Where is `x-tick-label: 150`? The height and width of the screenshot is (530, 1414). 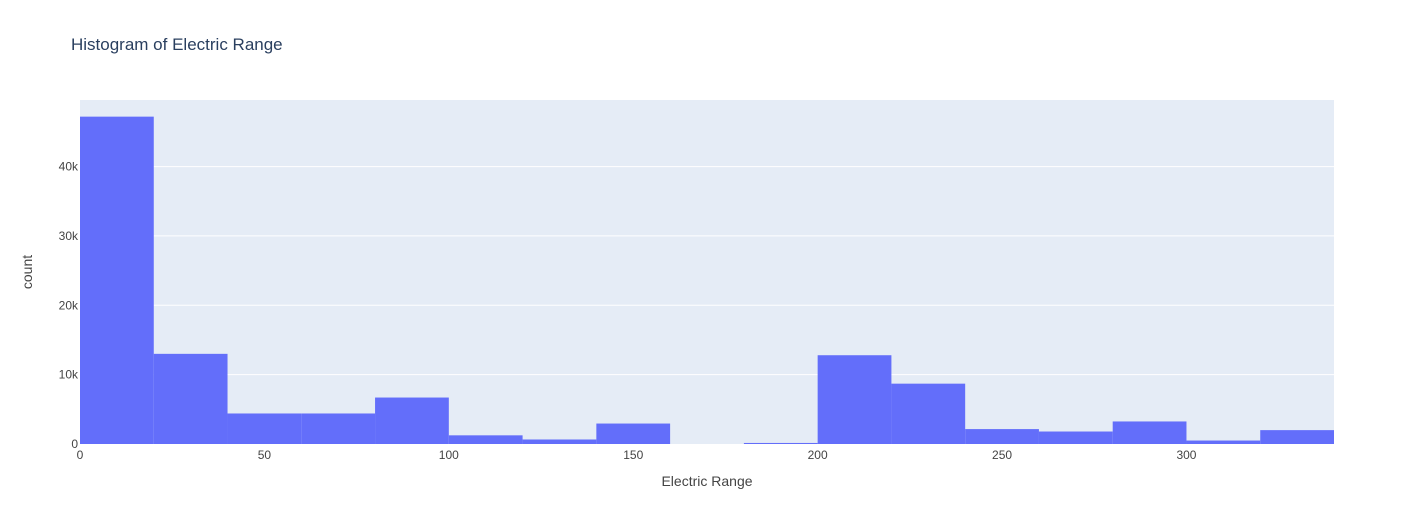
x-tick-label: 150 is located at coordinates (633, 455).